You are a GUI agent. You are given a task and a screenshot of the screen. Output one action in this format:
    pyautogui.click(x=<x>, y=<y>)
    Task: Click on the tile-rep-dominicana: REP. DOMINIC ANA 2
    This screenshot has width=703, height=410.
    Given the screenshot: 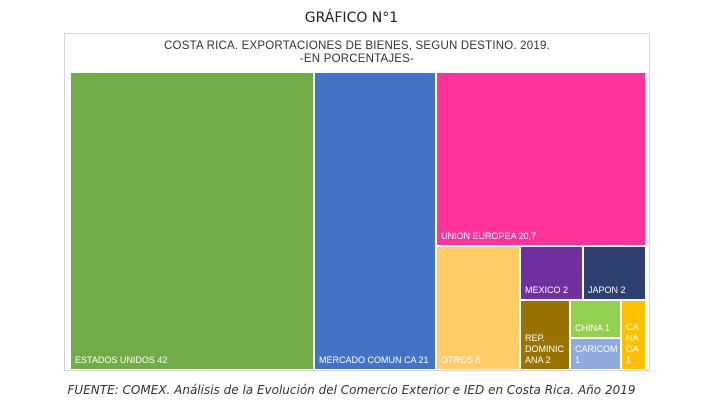 What is the action you would take?
    pyautogui.click(x=545, y=335)
    